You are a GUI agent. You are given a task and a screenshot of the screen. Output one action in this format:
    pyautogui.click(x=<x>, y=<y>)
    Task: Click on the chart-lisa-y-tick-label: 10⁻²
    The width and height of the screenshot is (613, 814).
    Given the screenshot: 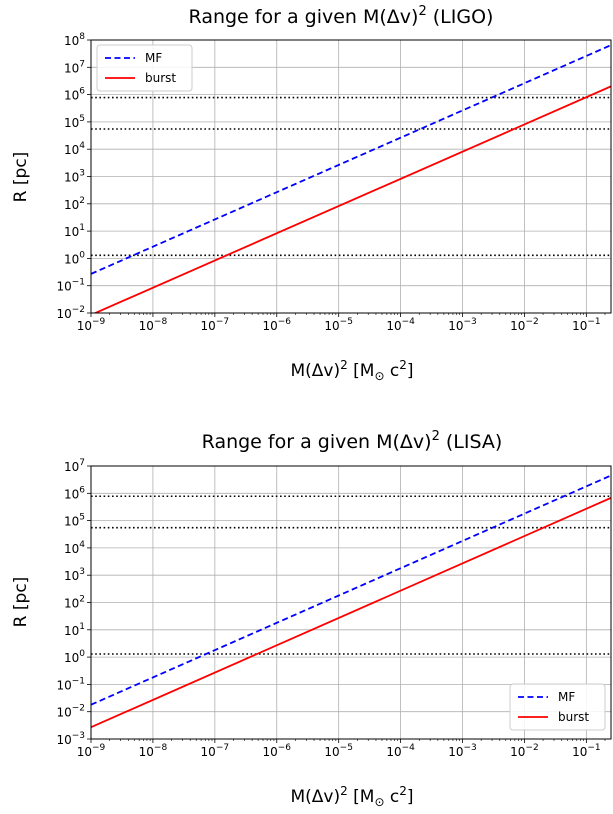 What is the action you would take?
    pyautogui.click(x=70, y=712)
    